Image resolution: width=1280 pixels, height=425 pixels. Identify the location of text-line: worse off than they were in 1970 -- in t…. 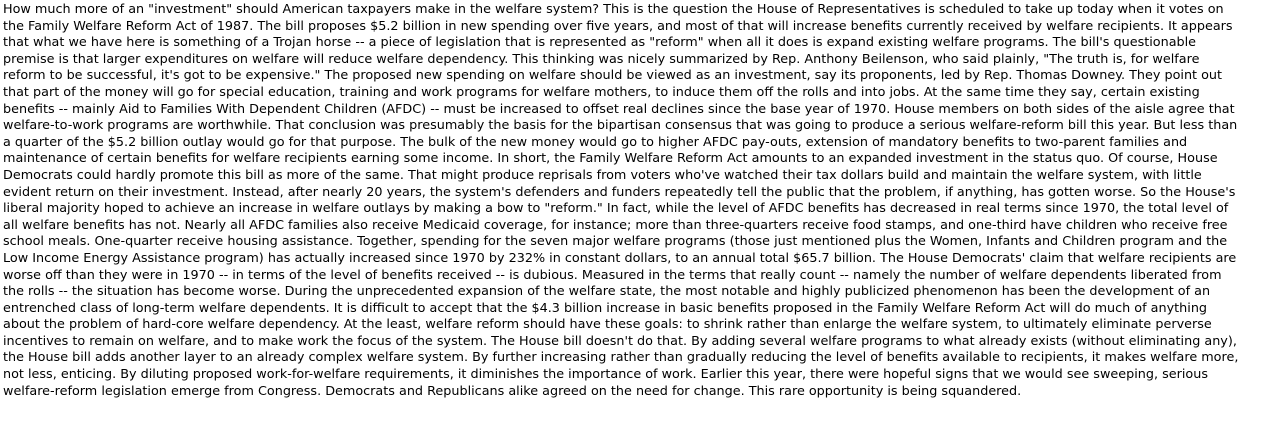
(612, 275).